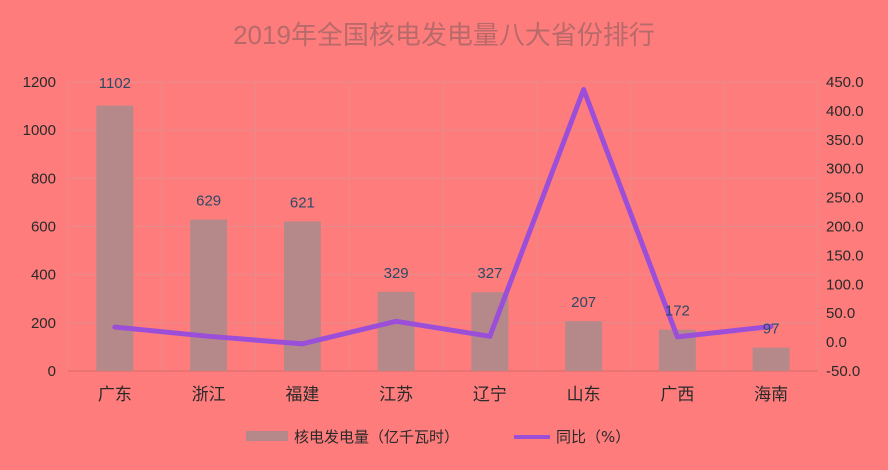 This screenshot has height=470, width=888. What do you see at coordinates (677, 395) in the screenshot?
I see `category-label-广西: 广西` at bounding box center [677, 395].